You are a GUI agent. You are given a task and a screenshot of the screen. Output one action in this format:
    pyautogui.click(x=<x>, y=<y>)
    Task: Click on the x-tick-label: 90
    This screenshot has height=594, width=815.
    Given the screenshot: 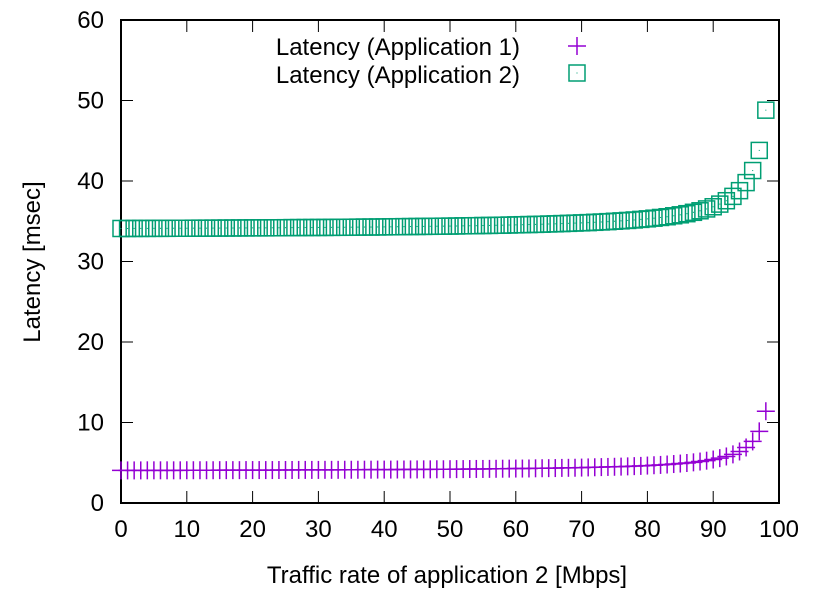 What is the action you would take?
    pyautogui.click(x=713, y=529)
    